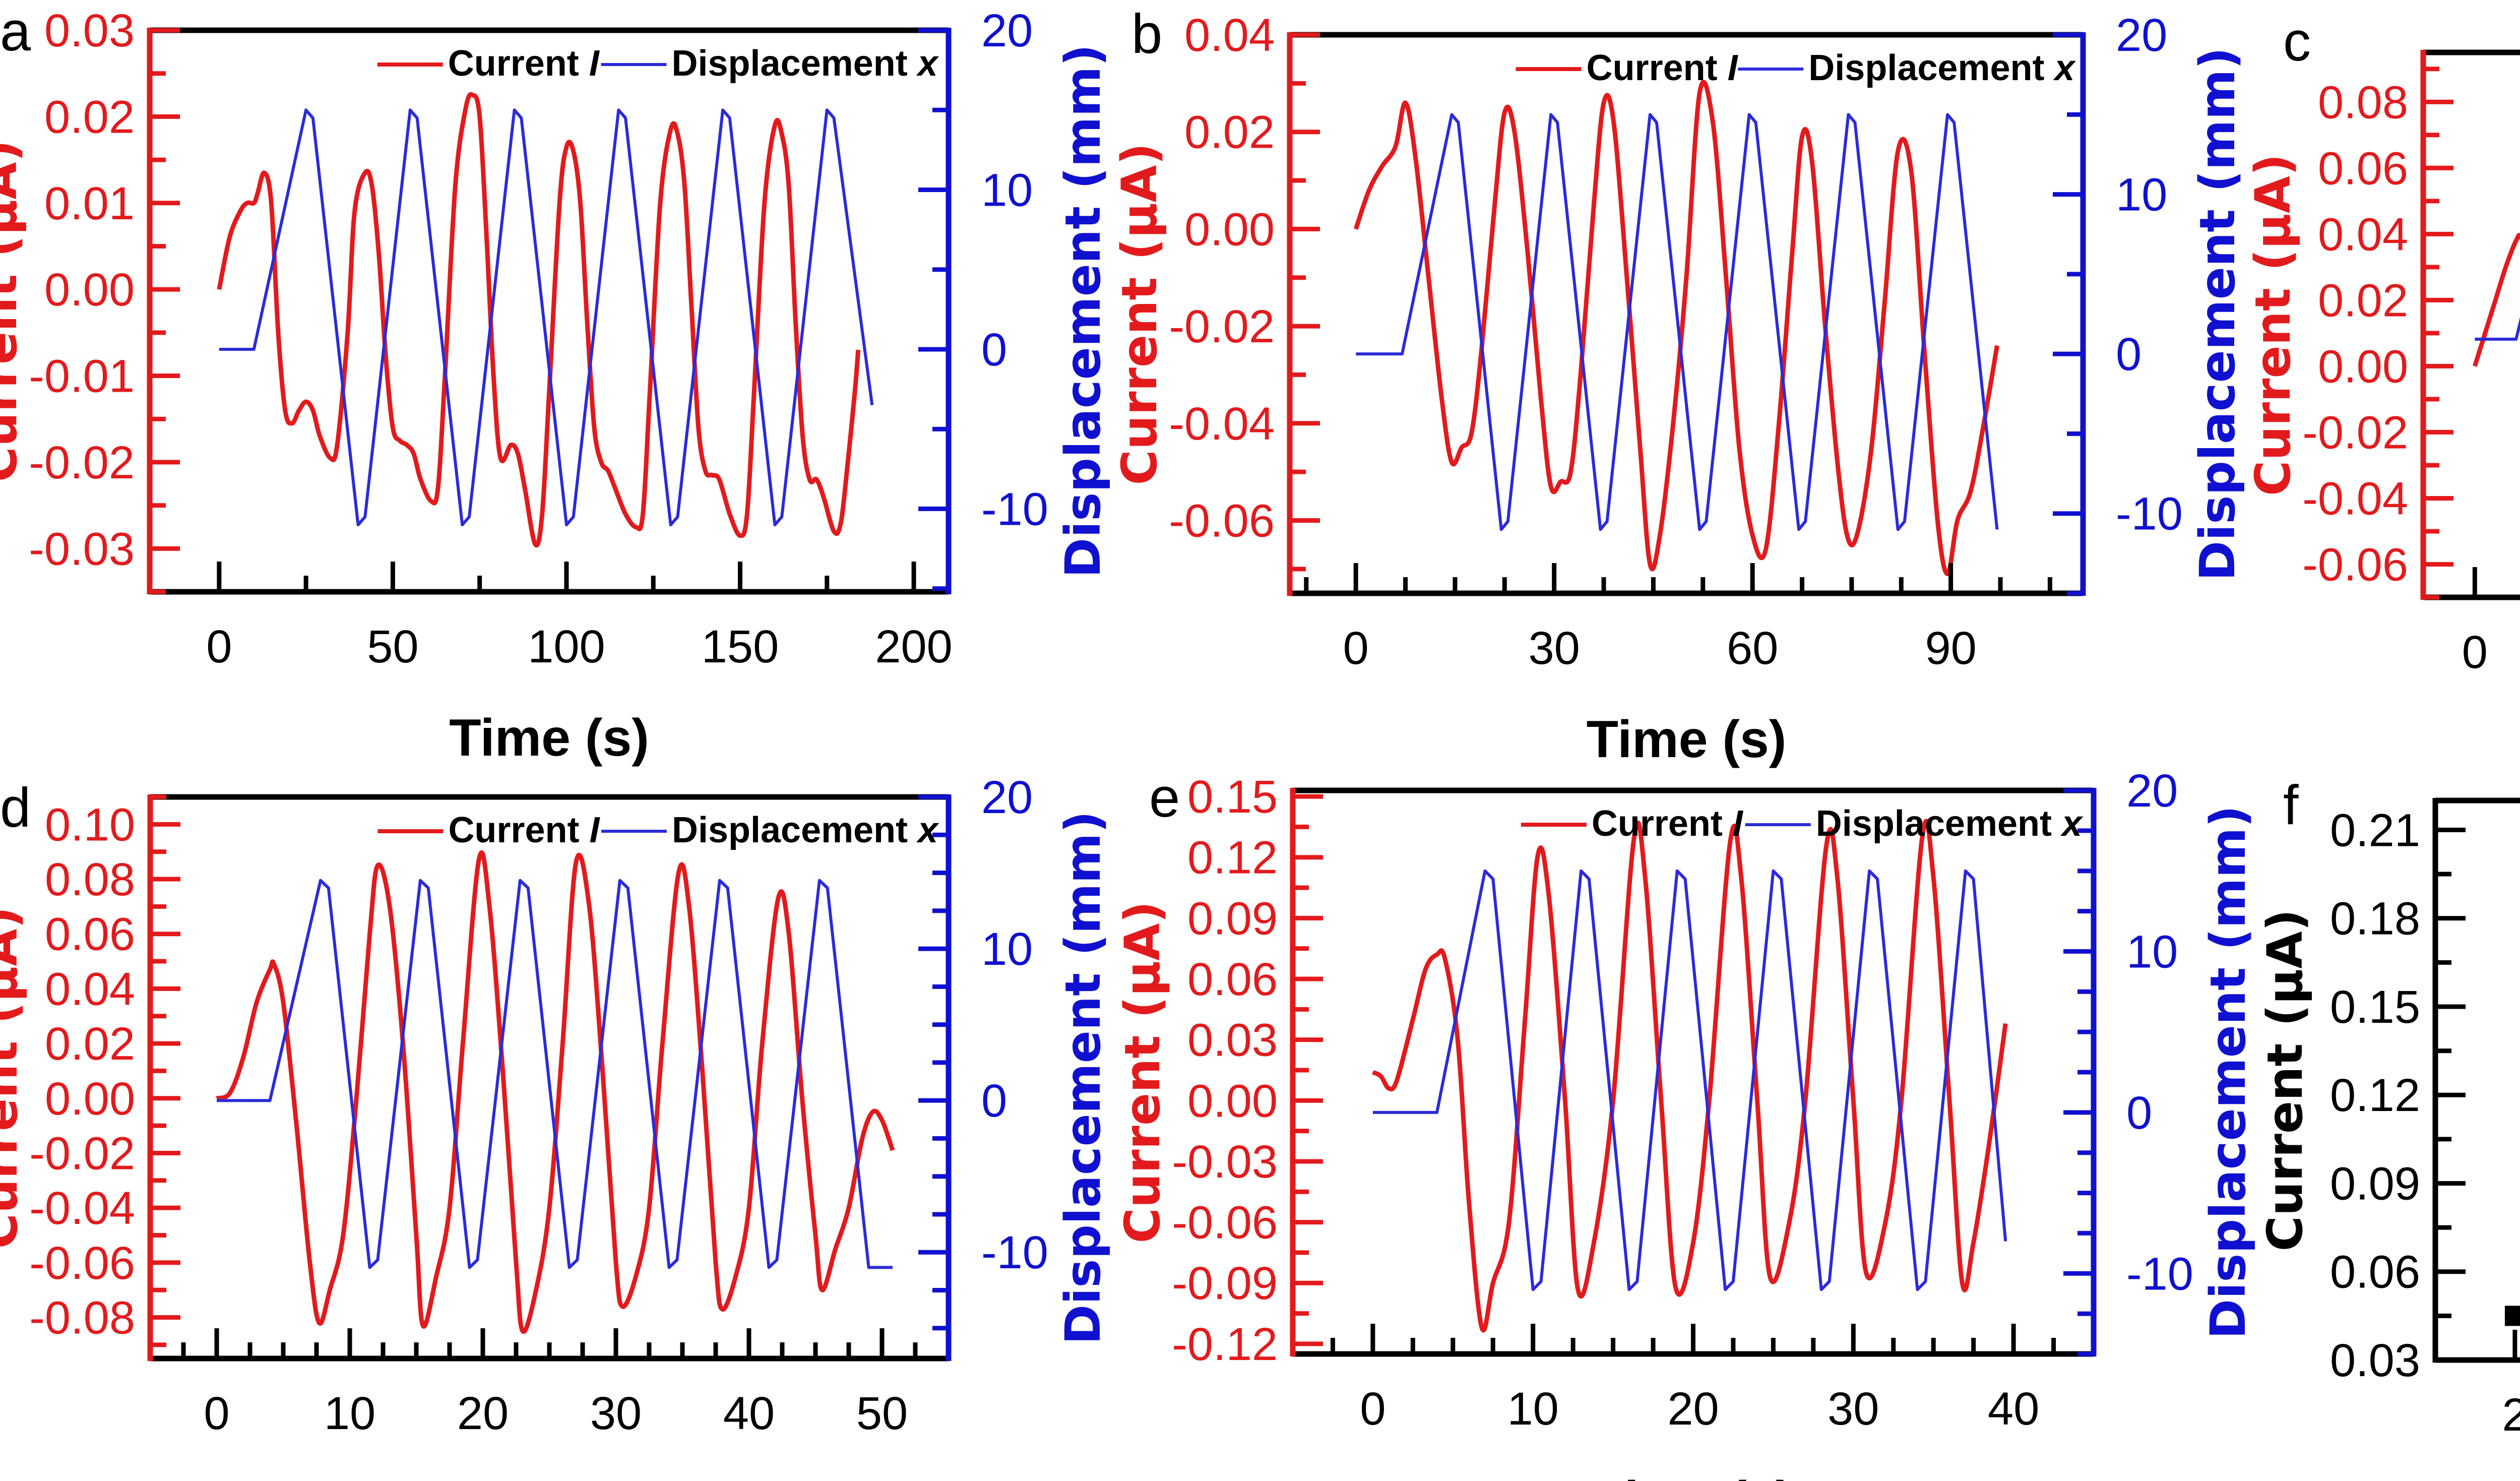  I want to click on y-left-tick-label: 0.09, so click(2375, 1184).